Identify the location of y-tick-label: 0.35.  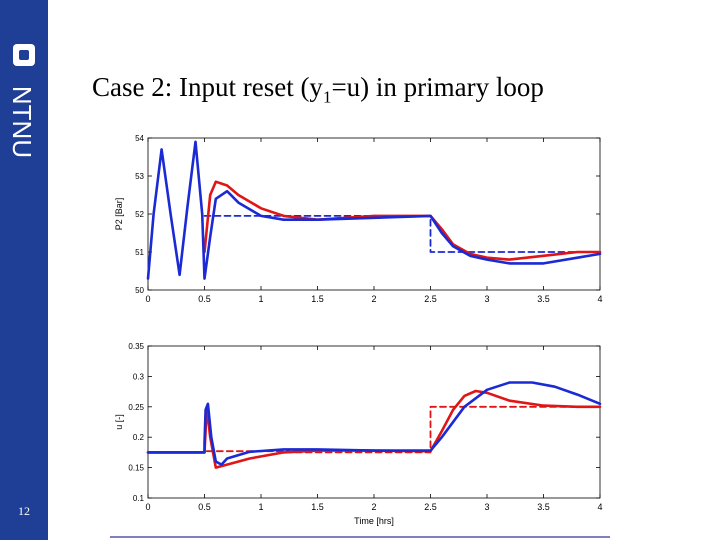
(136, 346).